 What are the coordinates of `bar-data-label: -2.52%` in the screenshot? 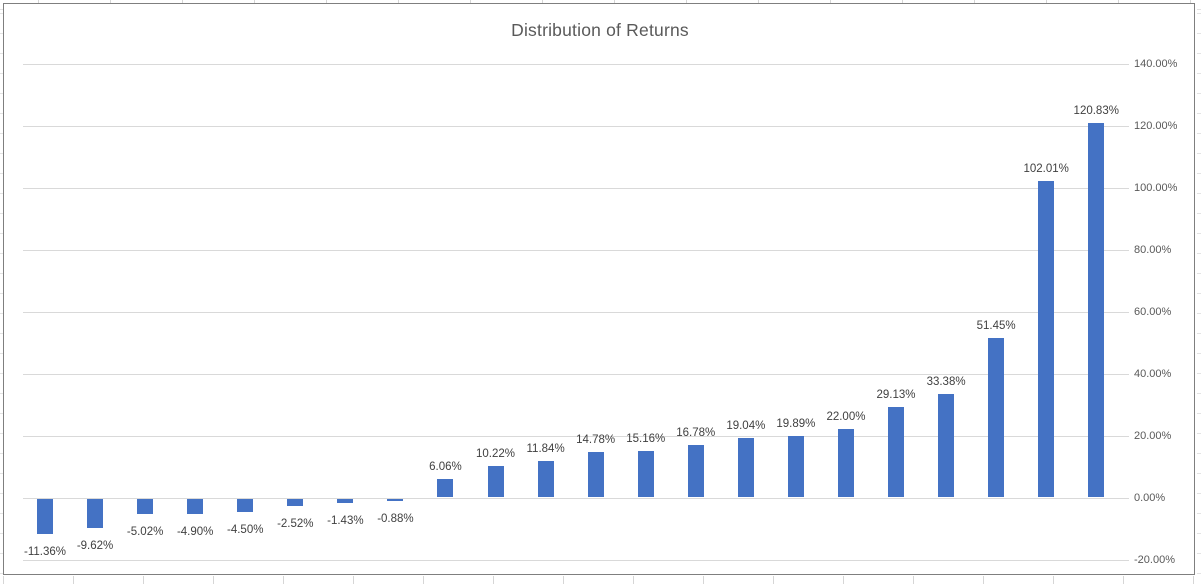 It's located at (295, 524).